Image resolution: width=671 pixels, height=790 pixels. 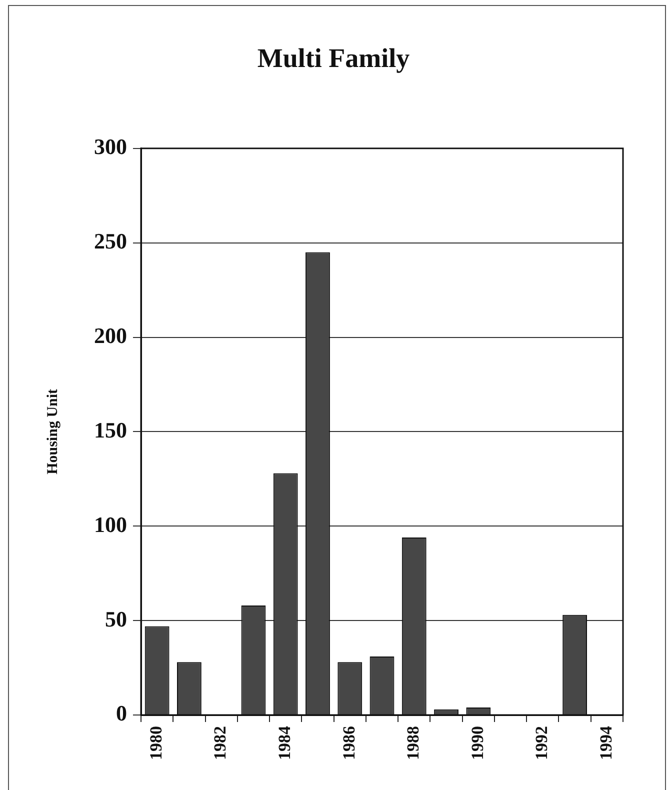 What do you see at coordinates (156, 743) in the screenshot?
I see `x-tick-label: 1980` at bounding box center [156, 743].